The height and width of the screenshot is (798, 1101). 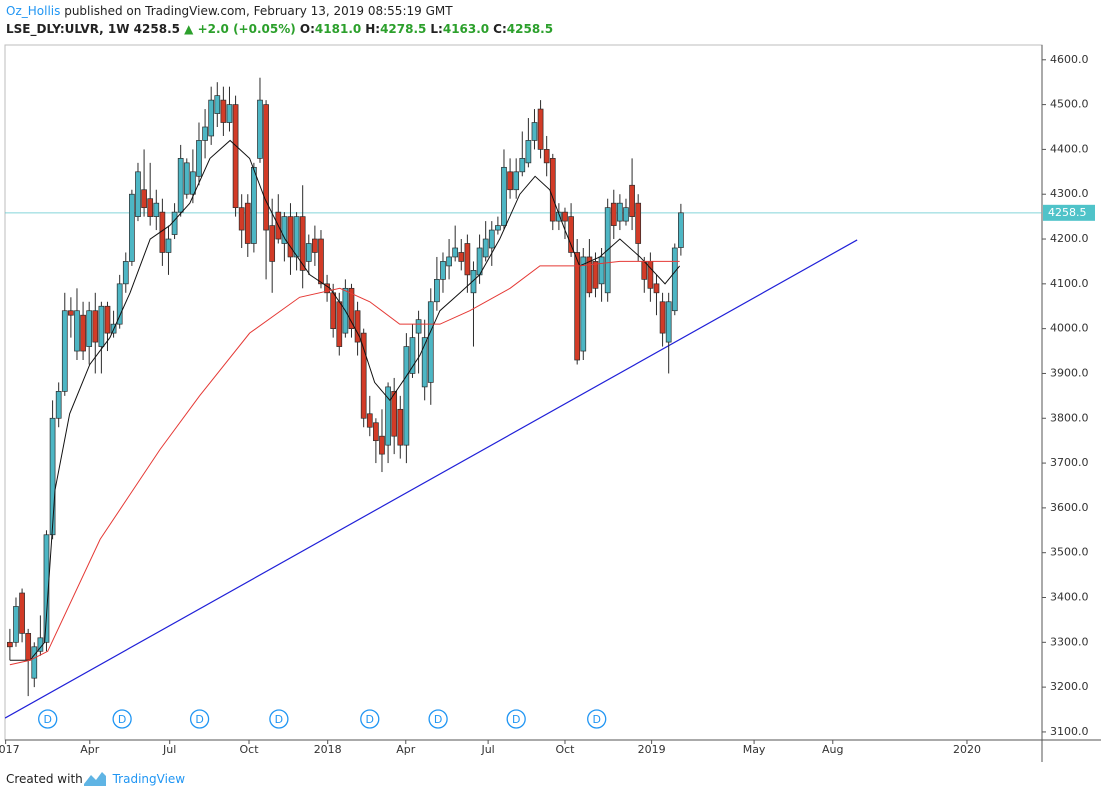 I want to click on last-price-label: 4258.5, so click(x=1067, y=212).